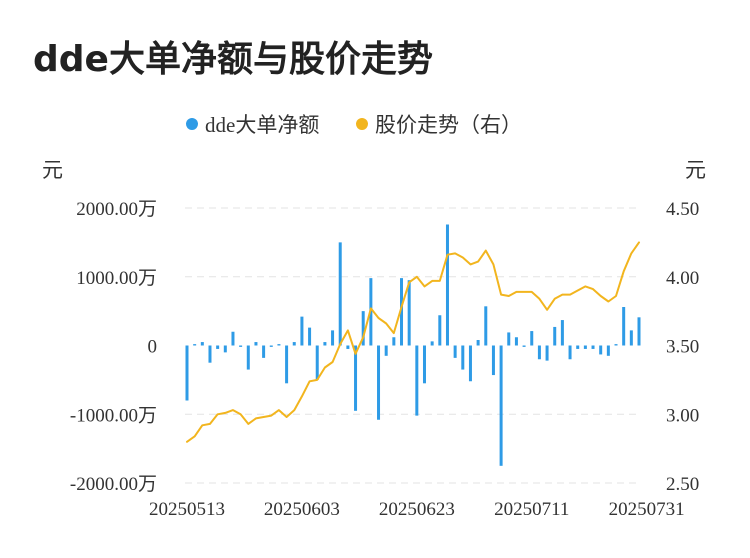  Describe the element at coordinates (113, 484) in the screenshot. I see `left-tick-label: -2000.00万` at that location.